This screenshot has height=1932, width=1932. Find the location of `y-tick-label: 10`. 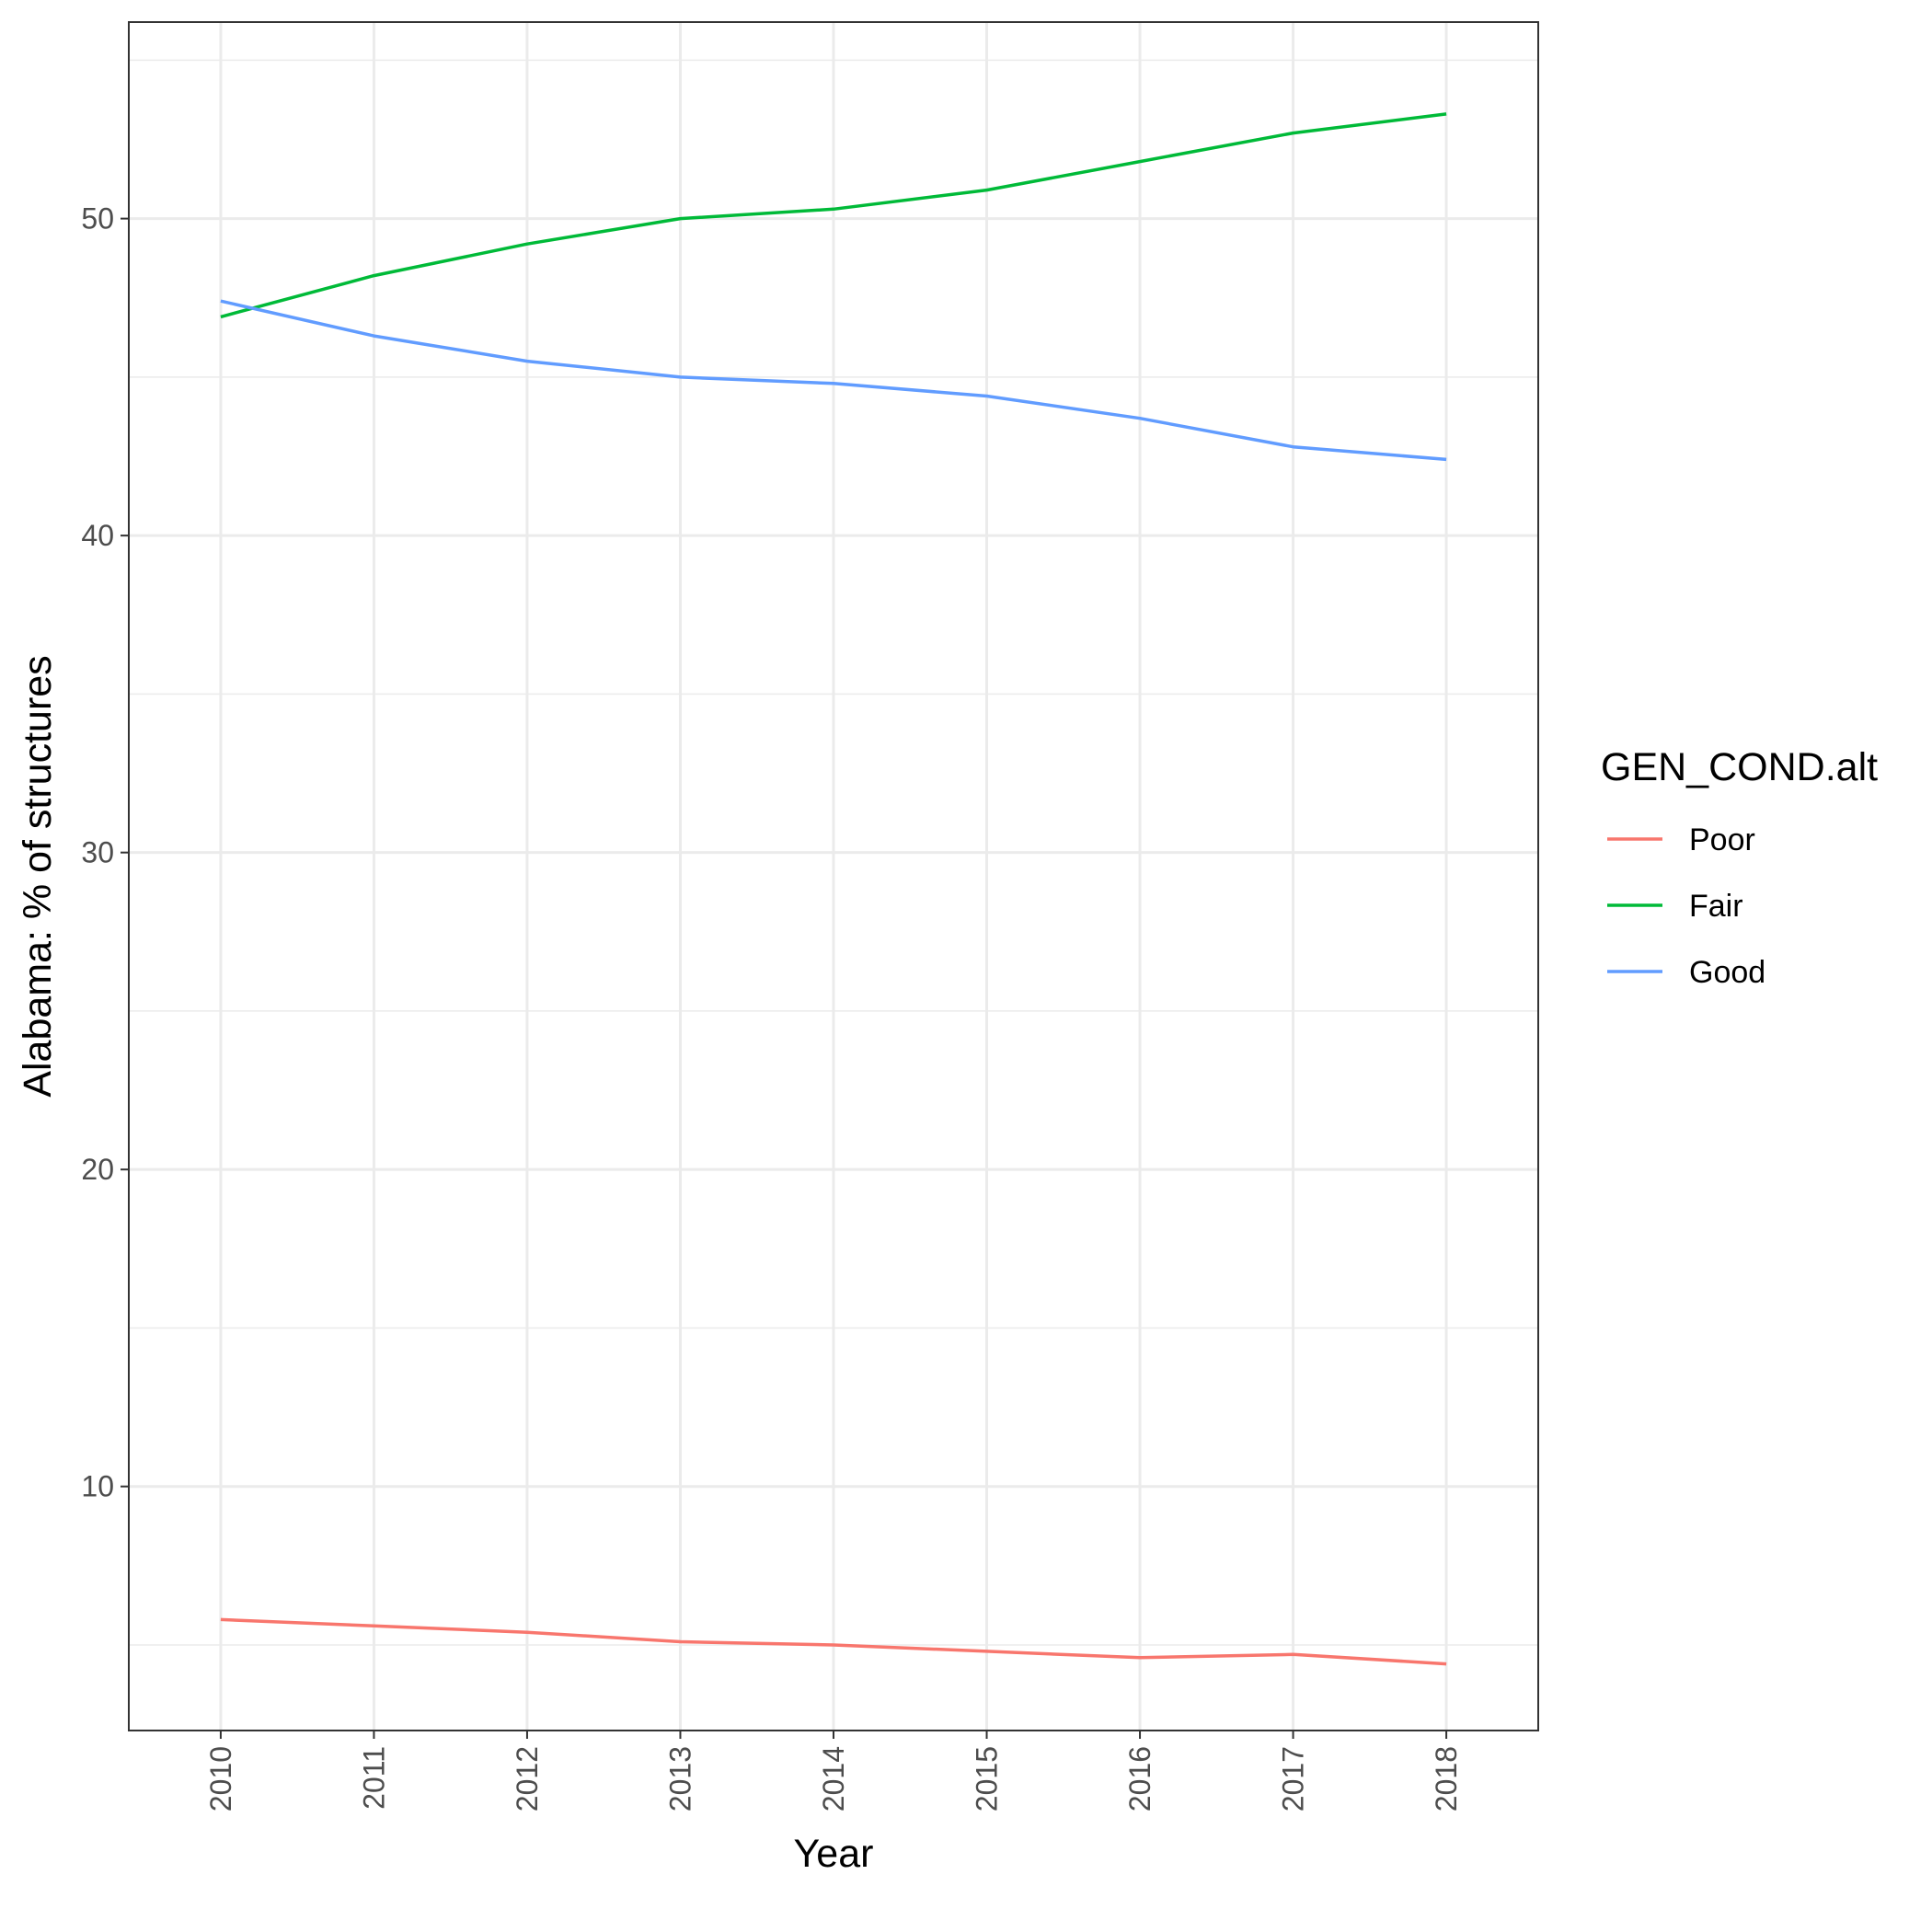

y-tick-label: 10 is located at coordinates (97, 1486).